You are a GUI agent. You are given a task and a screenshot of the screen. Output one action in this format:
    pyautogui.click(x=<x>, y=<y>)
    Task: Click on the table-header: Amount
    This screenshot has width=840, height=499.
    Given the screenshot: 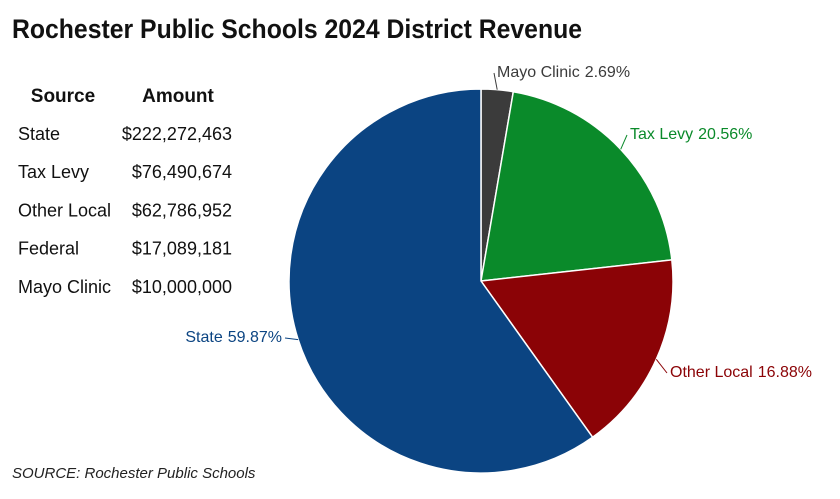 What is the action you would take?
    pyautogui.click(x=178, y=96)
    